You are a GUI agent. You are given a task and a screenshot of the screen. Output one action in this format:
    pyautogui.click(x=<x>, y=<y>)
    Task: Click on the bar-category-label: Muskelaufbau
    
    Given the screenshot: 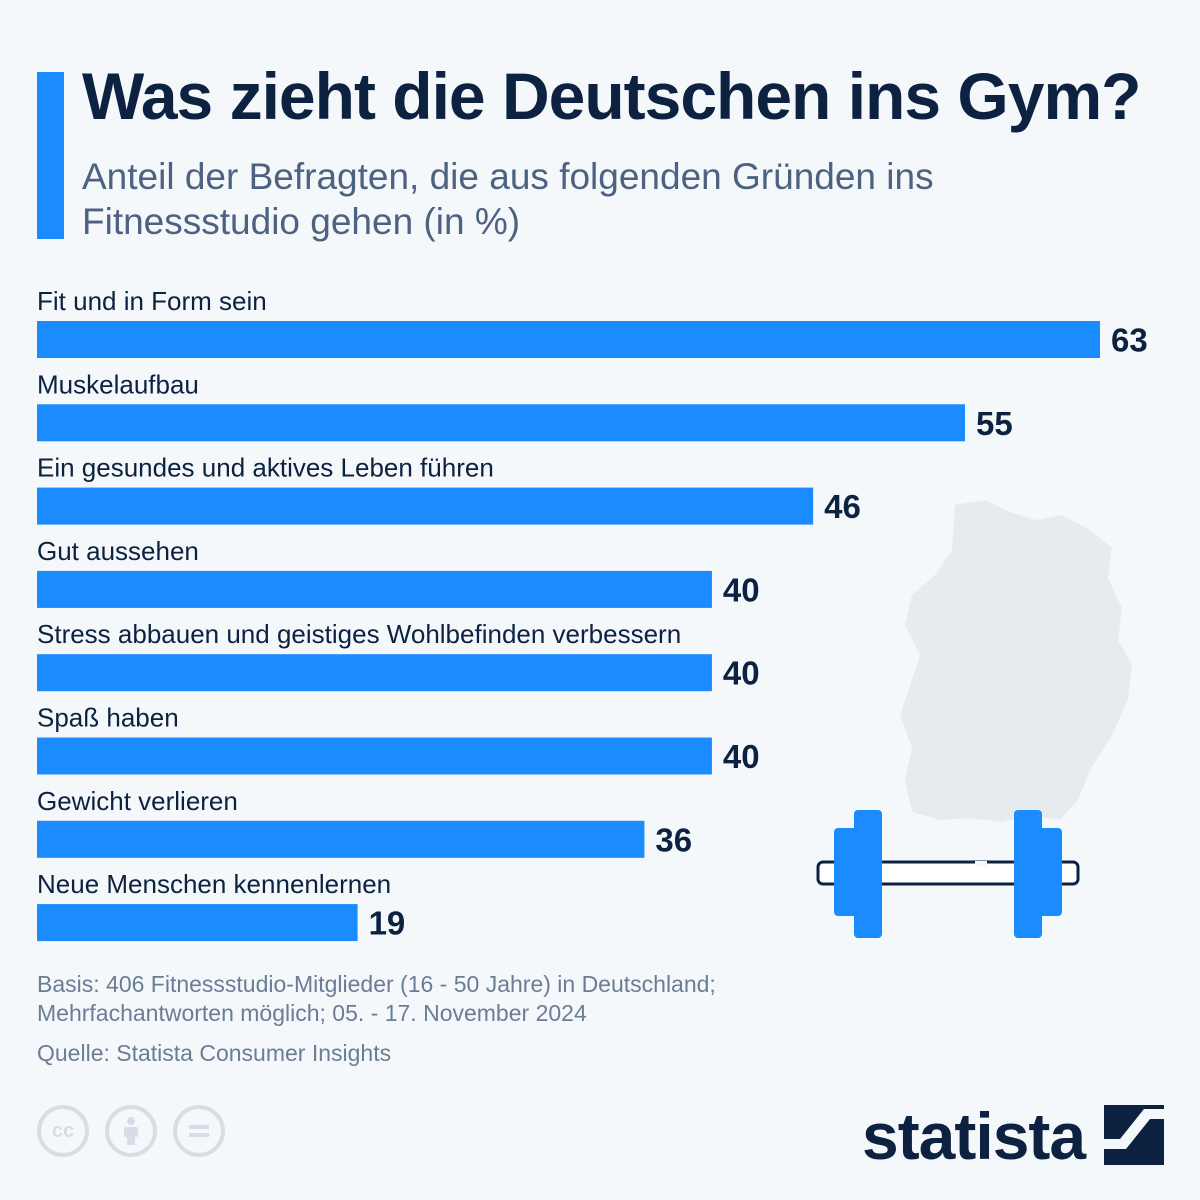 What is the action you would take?
    pyautogui.click(x=118, y=384)
    